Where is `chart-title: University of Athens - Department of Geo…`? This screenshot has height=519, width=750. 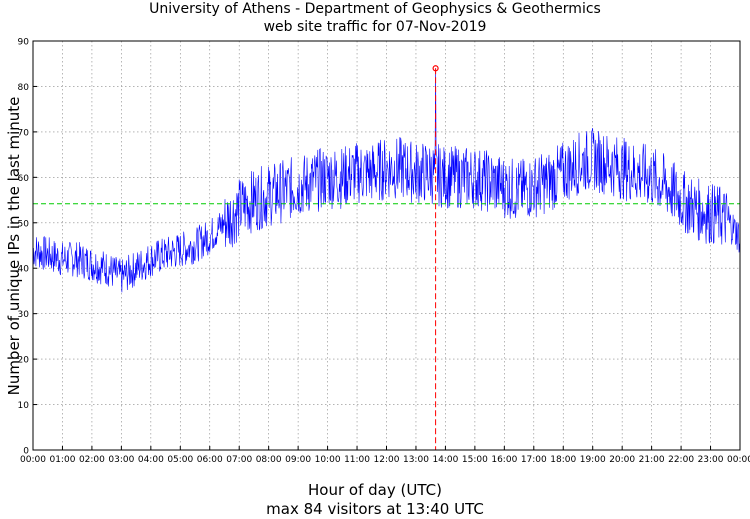
chart-title: University of Athens - Department of Geo… is located at coordinates (375, 9).